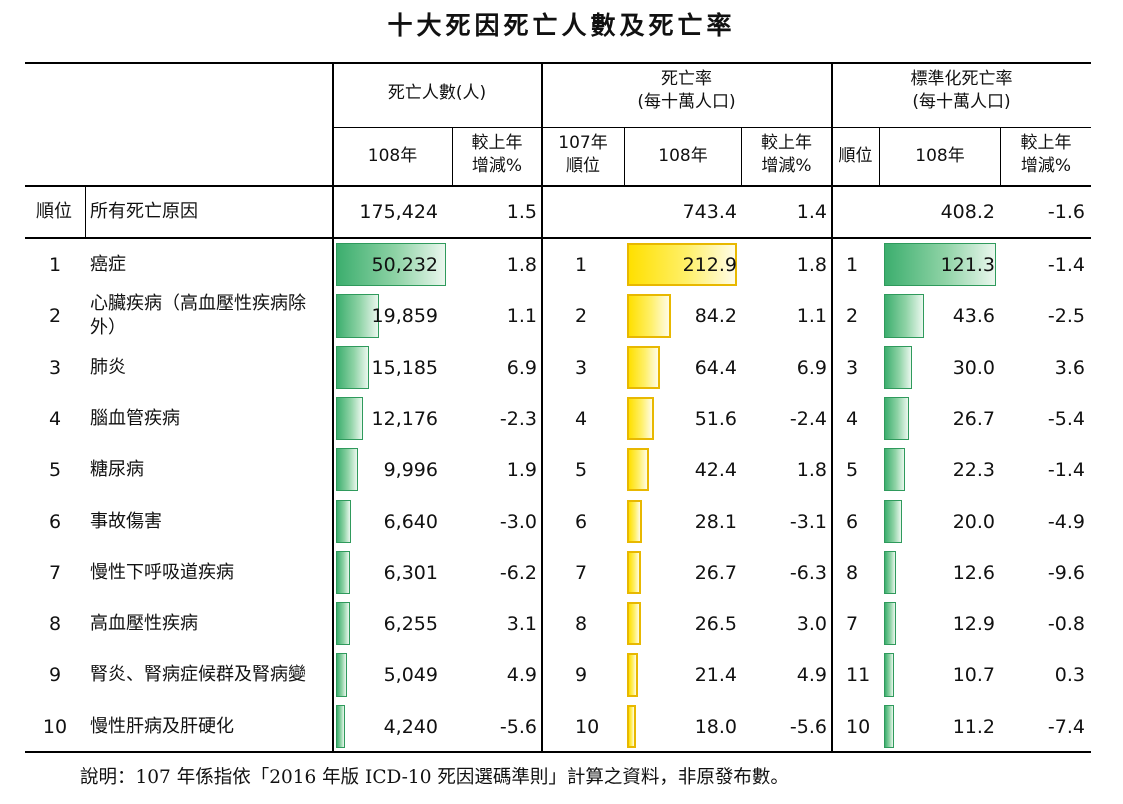 This screenshot has height=804, width=1123. I want to click on row-std-rate: 30.0, so click(973, 367).